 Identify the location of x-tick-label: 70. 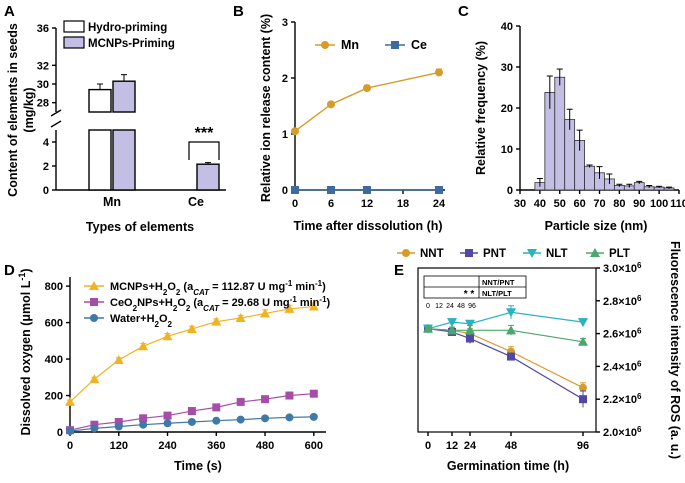
(599, 204).